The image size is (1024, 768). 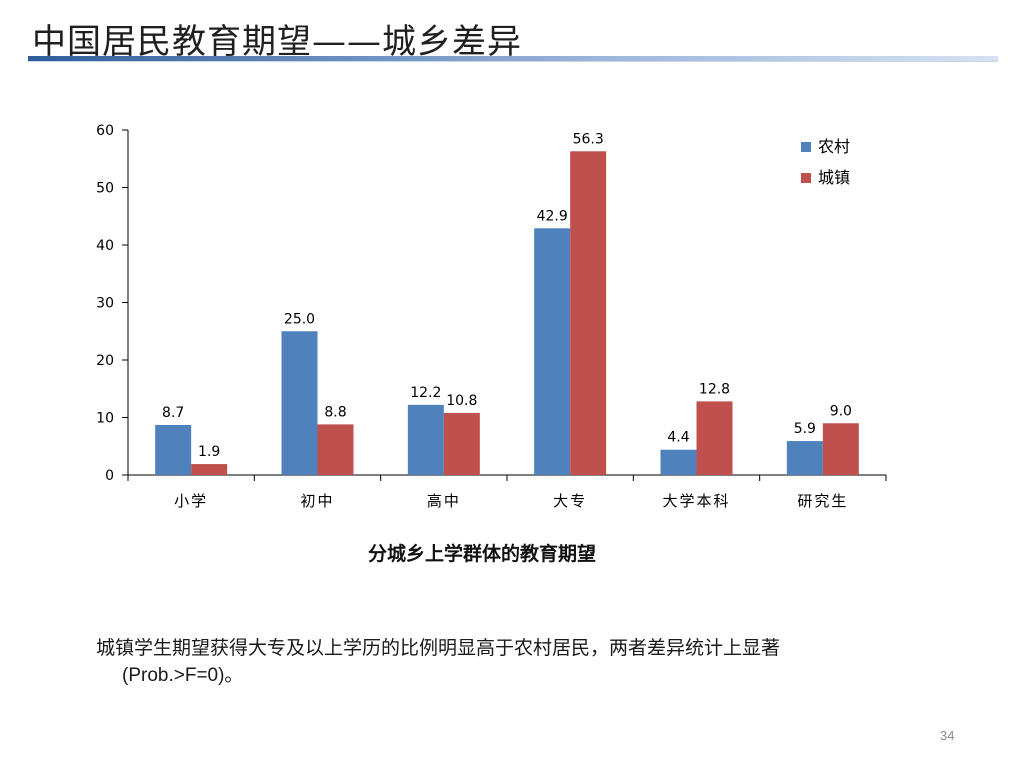 I want to click on y-tick-label: 10, so click(x=105, y=419).